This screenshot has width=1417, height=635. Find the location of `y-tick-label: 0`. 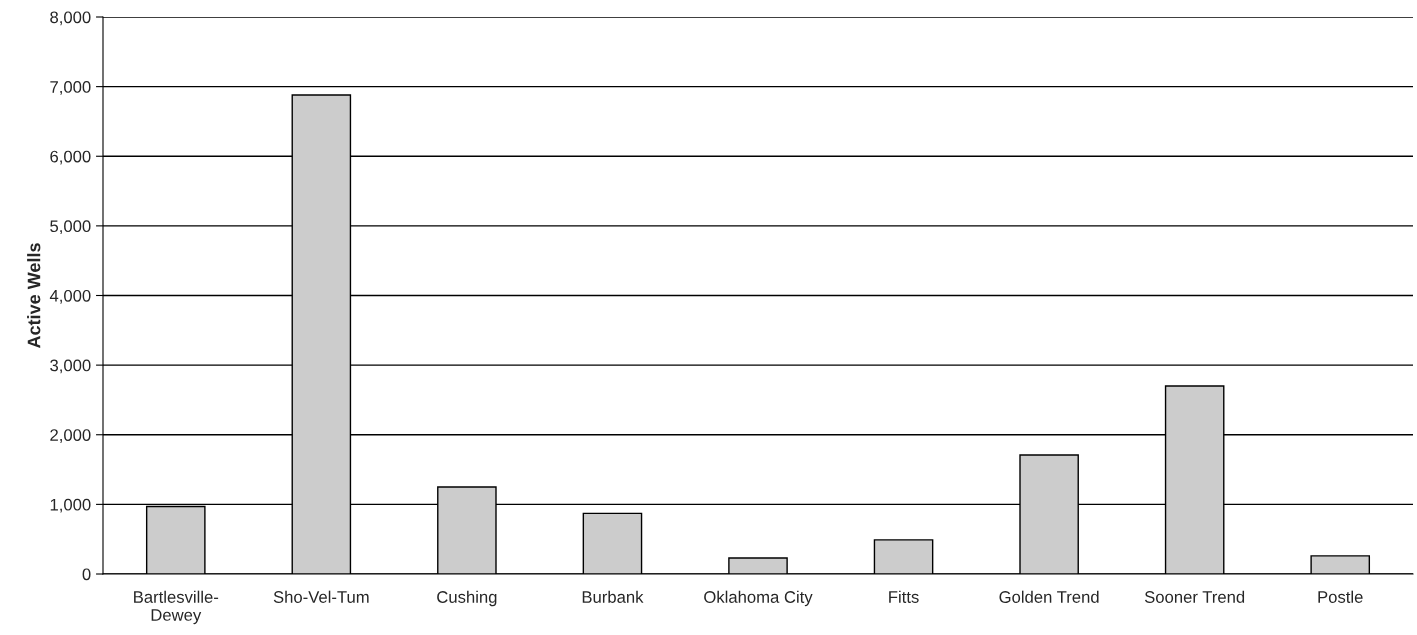

y-tick-label: 0 is located at coordinates (86, 574).